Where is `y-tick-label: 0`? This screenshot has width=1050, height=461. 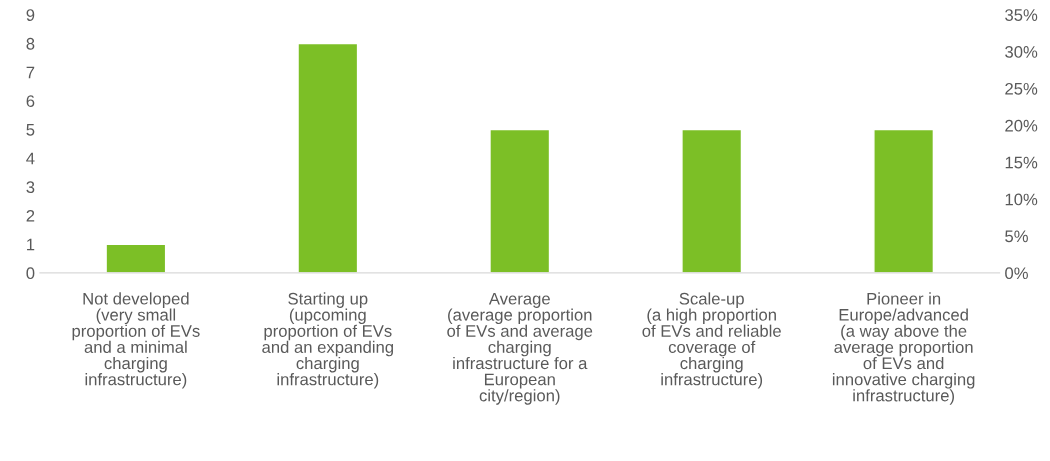
y-tick-label: 0 is located at coordinates (30, 273).